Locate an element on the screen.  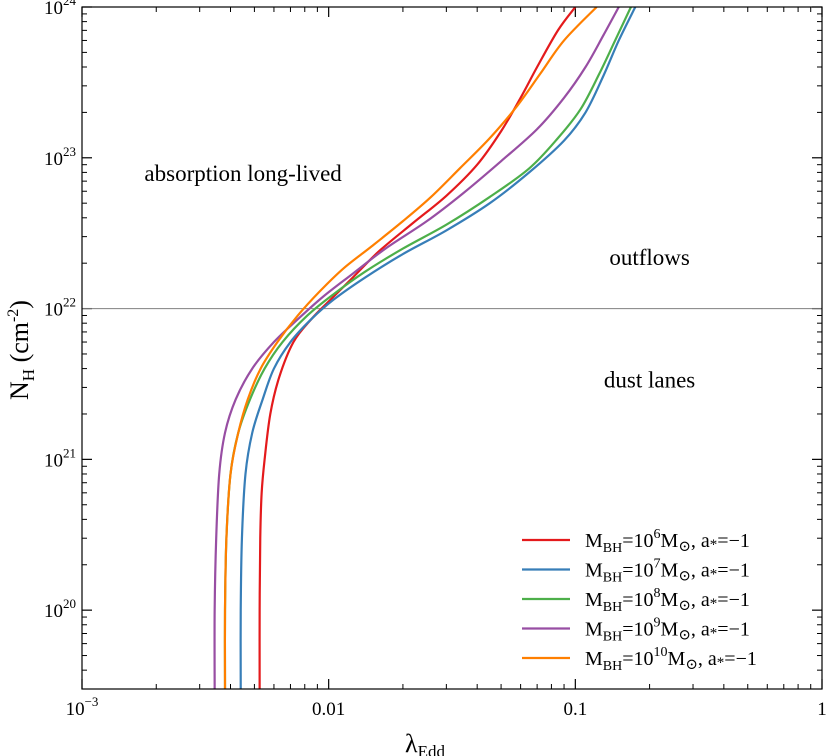
y-tick-exponent: 21 is located at coordinates (69, 452).